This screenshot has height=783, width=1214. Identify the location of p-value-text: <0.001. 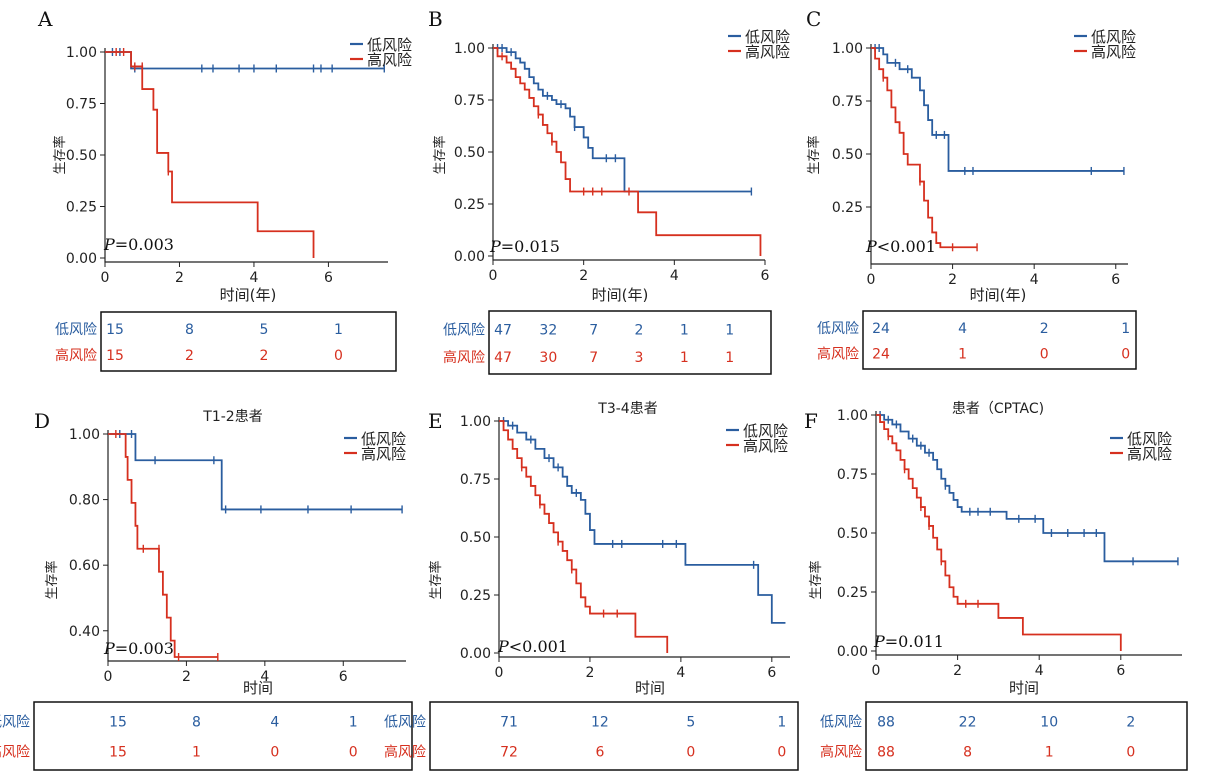
(538, 646).